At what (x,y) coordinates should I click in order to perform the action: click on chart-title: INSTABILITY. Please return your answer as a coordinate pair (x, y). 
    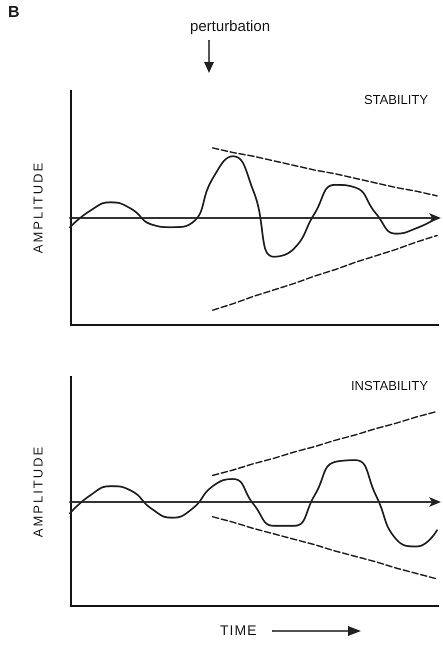
    Looking at the image, I should click on (389, 385).